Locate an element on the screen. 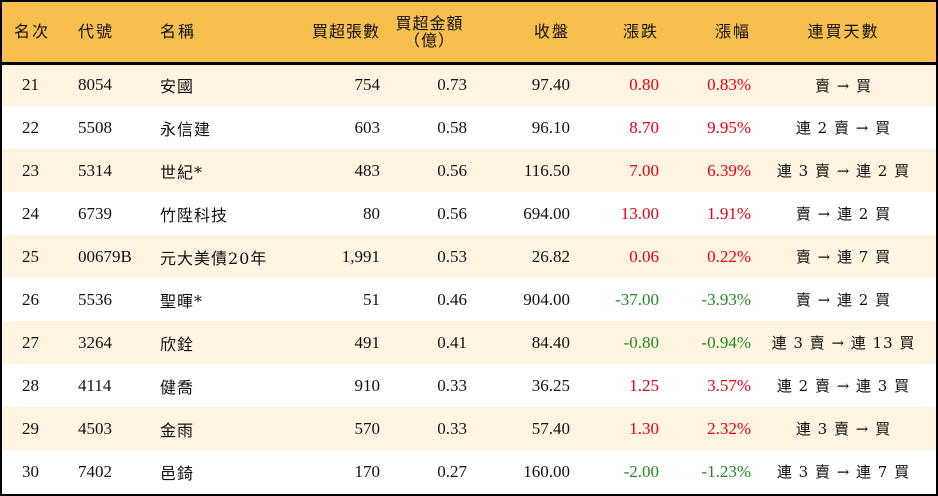 Image resolution: width=938 pixels, height=496 pixels. cell-net-buy-lots: 910 is located at coordinates (367, 385).